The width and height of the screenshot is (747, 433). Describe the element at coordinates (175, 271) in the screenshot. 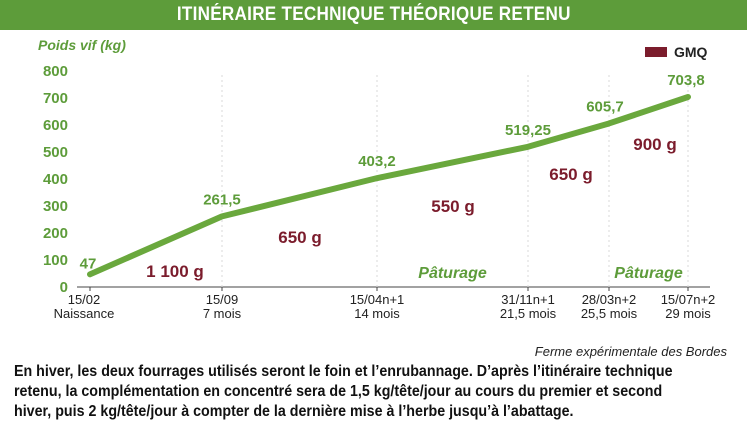

I see `gmq-label: 1 100 g` at that location.